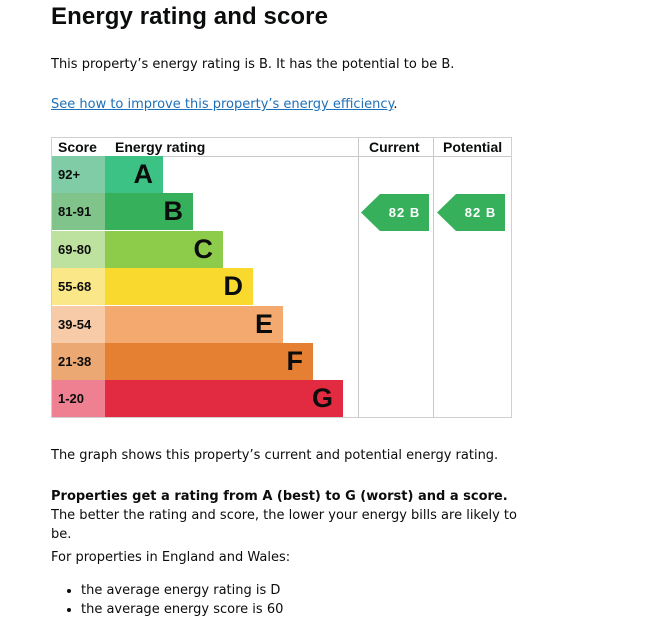 This screenshot has width=660, height=627. I want to click on potential-column-header: Potential, so click(473, 147).